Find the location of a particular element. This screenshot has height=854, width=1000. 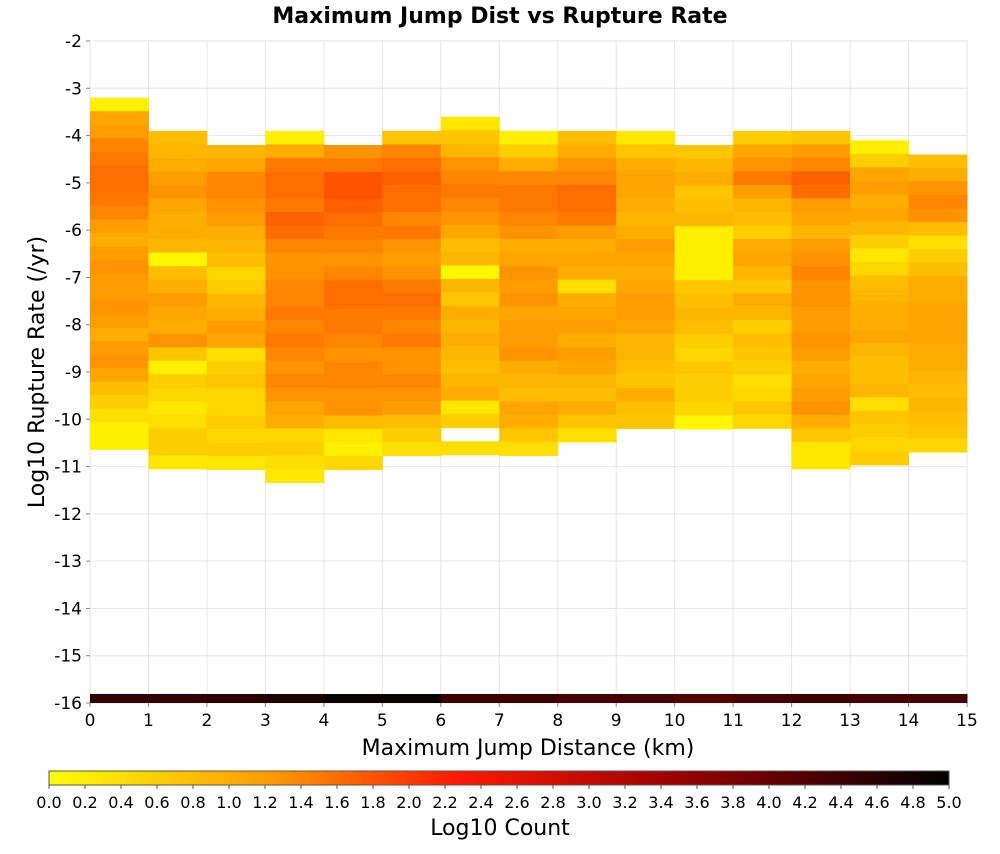

colorbar-tick-label: 3.0 is located at coordinates (588, 802).